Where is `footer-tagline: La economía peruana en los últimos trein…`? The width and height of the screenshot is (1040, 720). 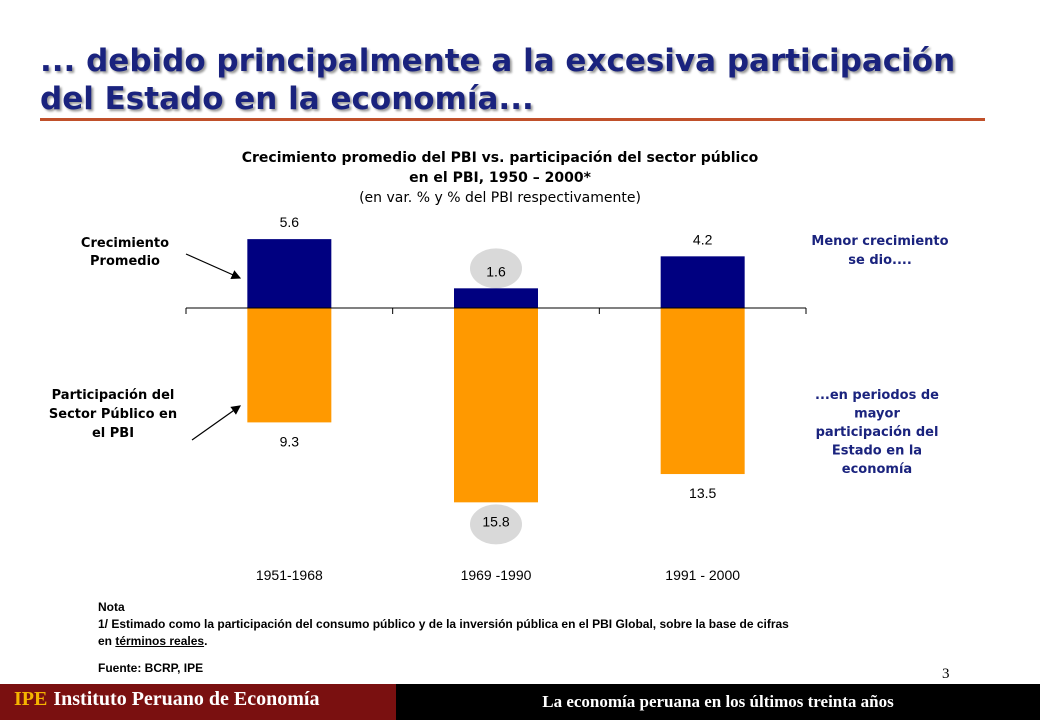 footer-tagline: La economía peruana en los últimos trein… is located at coordinates (718, 701).